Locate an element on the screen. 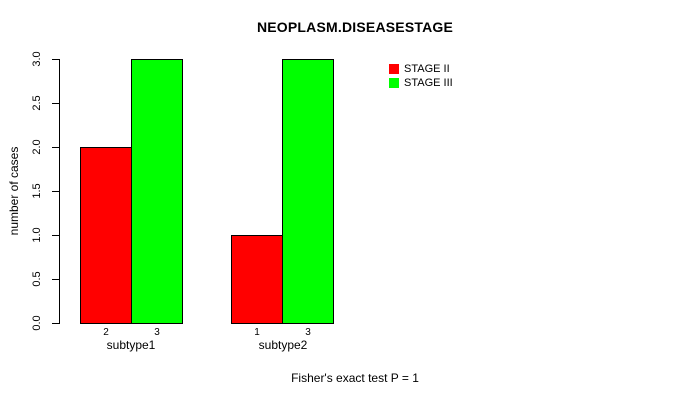  y-axis-line is located at coordinates (59, 191).